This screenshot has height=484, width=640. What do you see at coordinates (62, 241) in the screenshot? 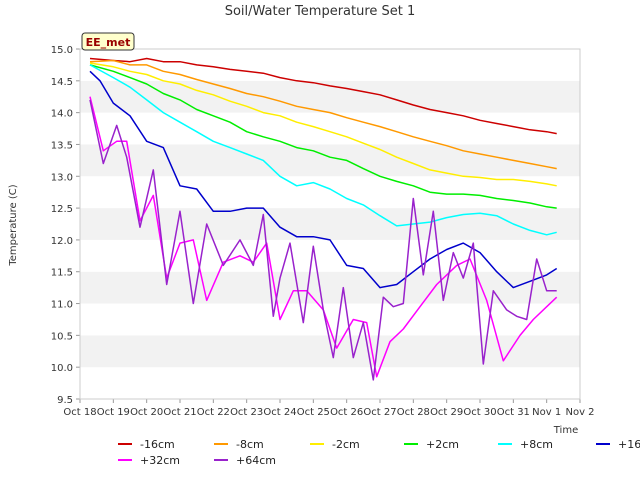
I see `y-tick-label: 12.0` at bounding box center [62, 241].